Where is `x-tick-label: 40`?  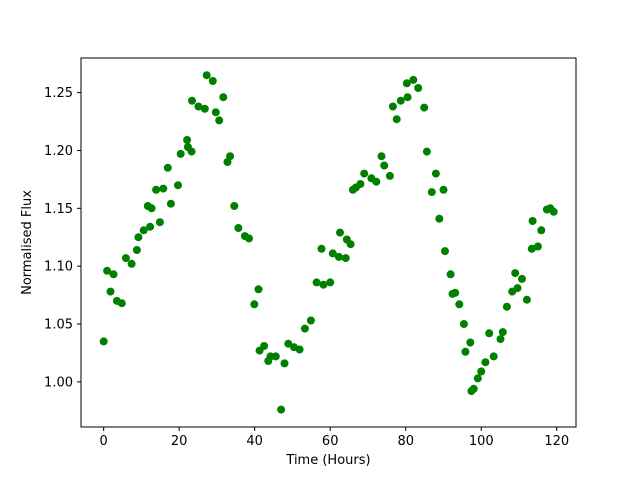 x-tick-label: 40 is located at coordinates (254, 441).